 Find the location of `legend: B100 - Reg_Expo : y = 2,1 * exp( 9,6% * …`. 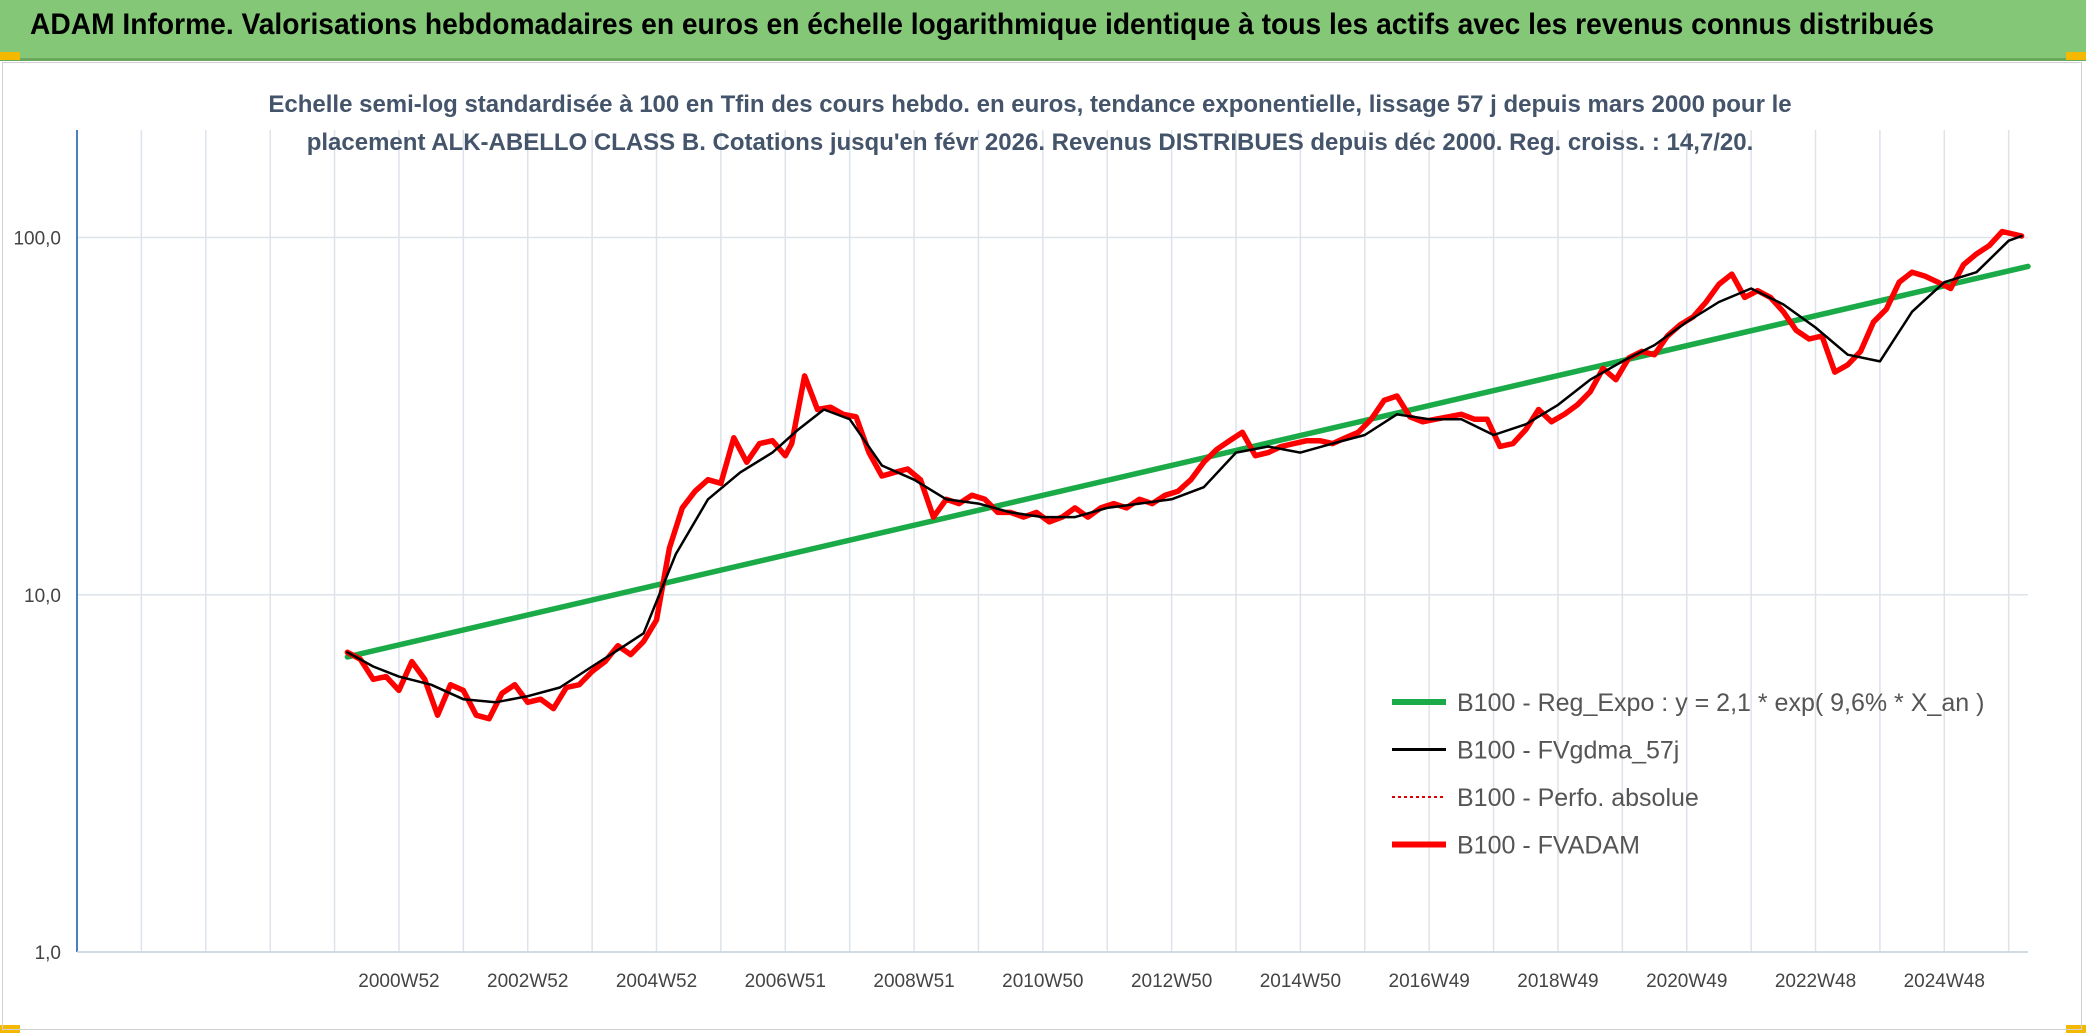

legend: B100 - Reg_Expo : y = 2,1 * exp( 9,6% * … is located at coordinates (1688, 774).